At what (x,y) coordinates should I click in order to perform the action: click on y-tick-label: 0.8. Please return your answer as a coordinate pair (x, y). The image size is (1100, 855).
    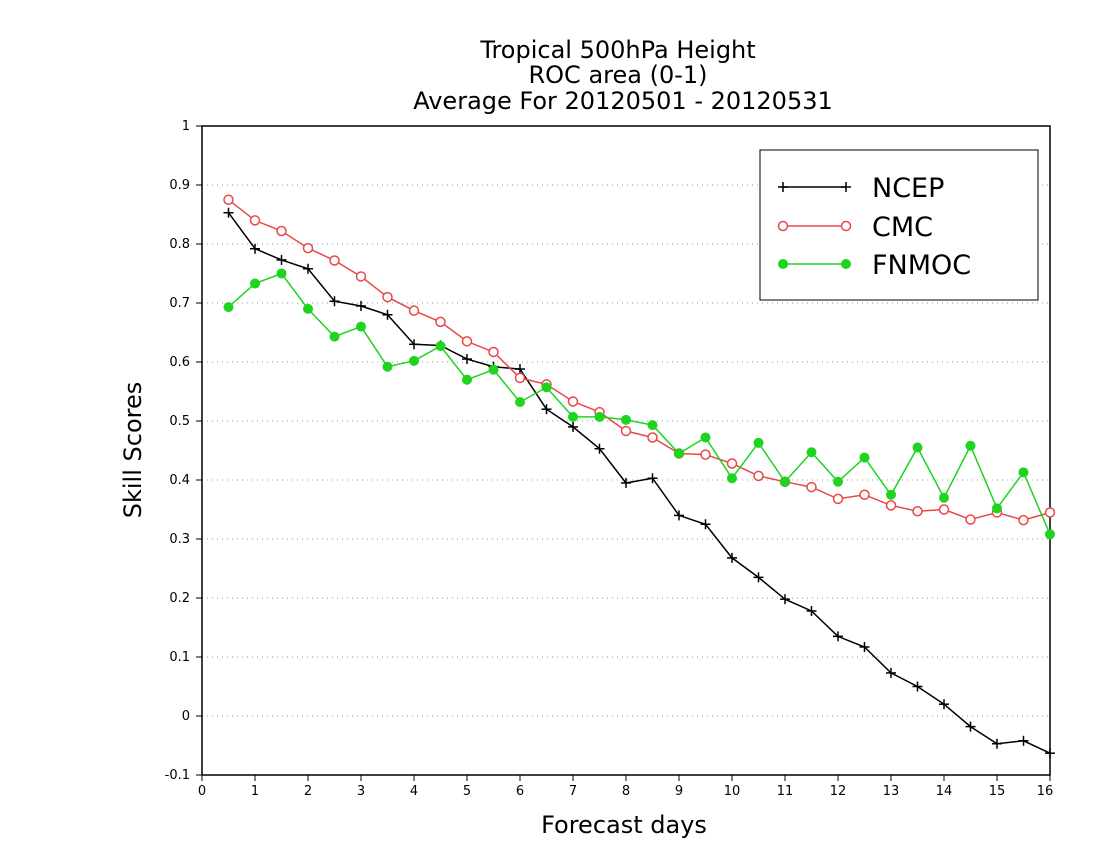
    Looking at the image, I should click on (179, 244).